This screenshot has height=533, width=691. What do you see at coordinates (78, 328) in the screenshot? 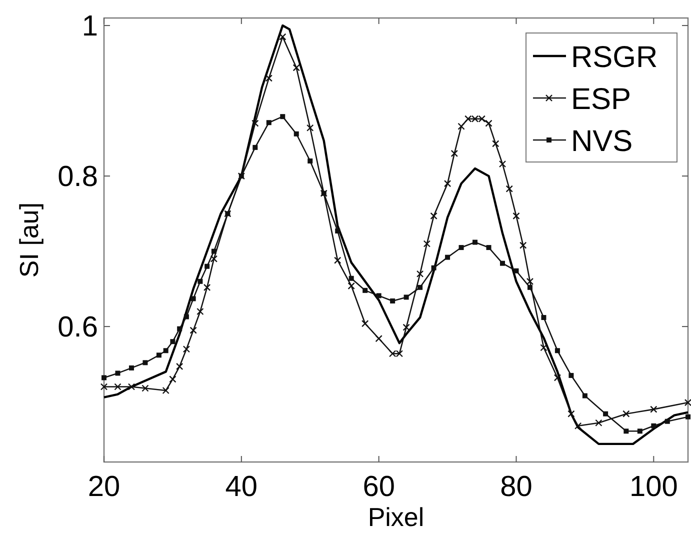
I see `y-tick-label: 0.6` at bounding box center [78, 328].